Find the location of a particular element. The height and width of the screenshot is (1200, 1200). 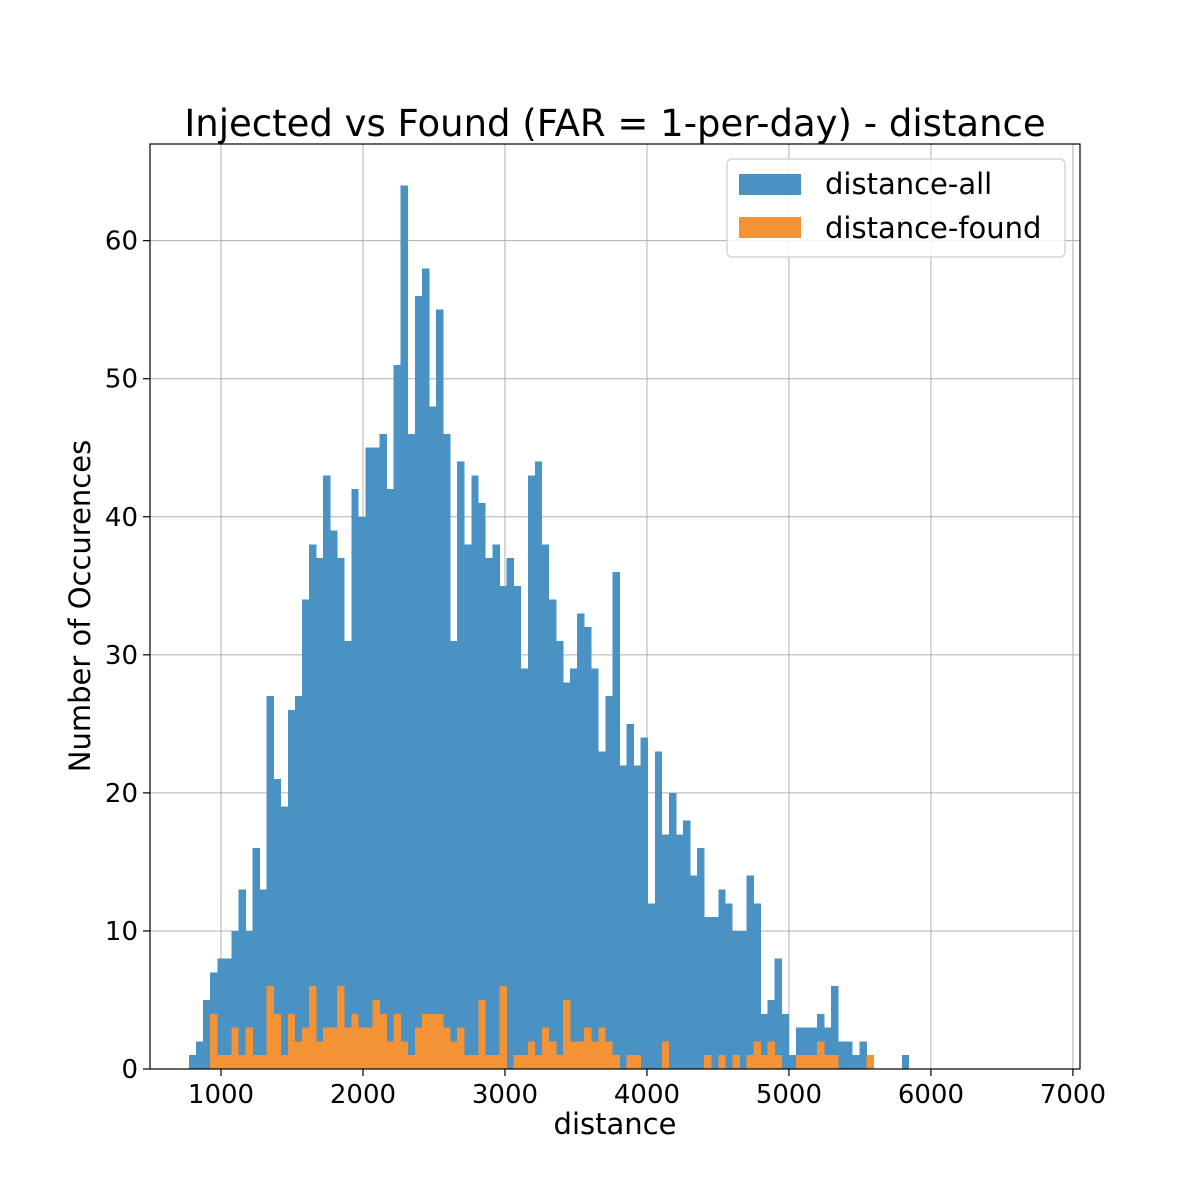

legend-swatch-distance-all is located at coordinates (770, 184).